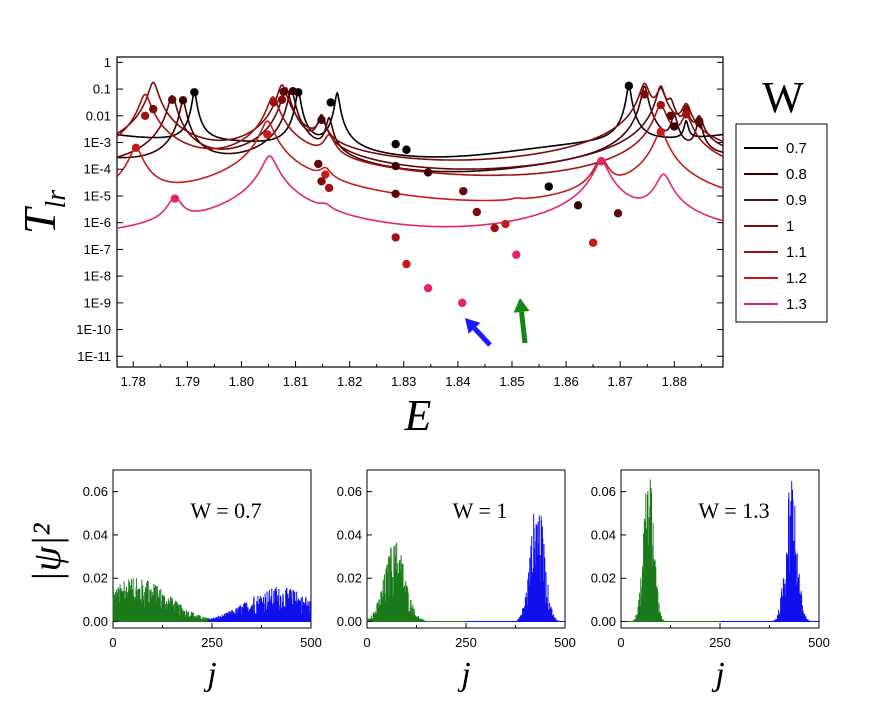 The image size is (869, 718). I want to click on blue-arrow-head, so click(473, 326).